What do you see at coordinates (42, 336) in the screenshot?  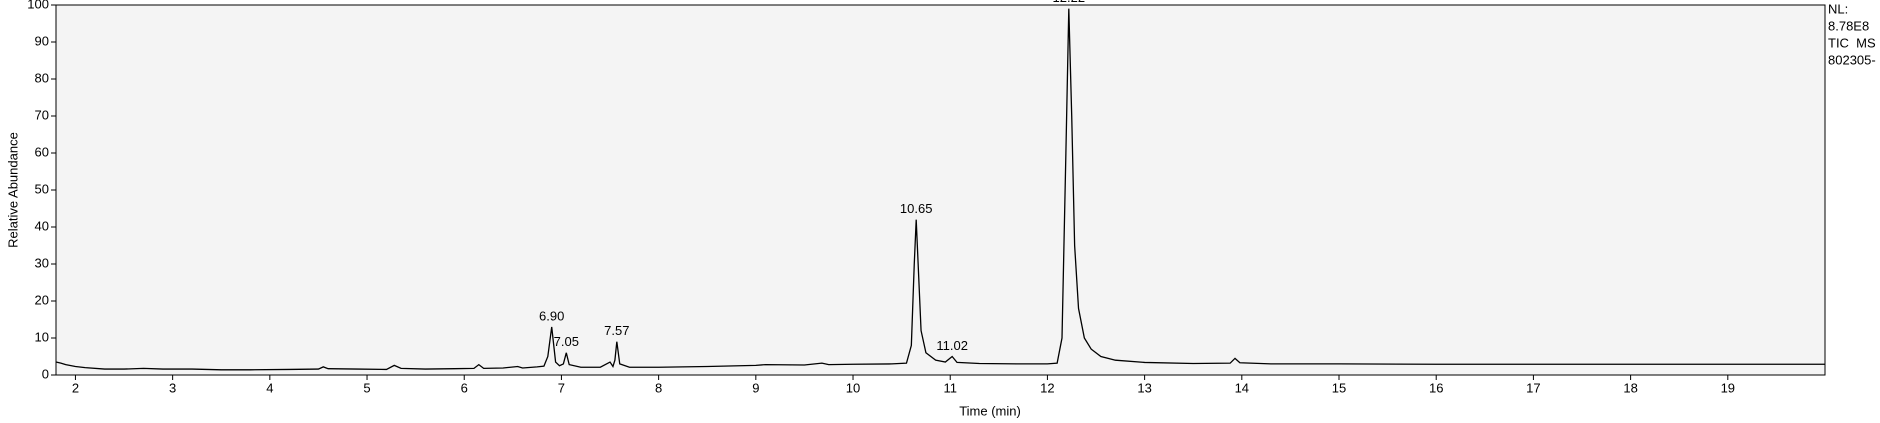 I see `y-tick-label: 10` at bounding box center [42, 336].